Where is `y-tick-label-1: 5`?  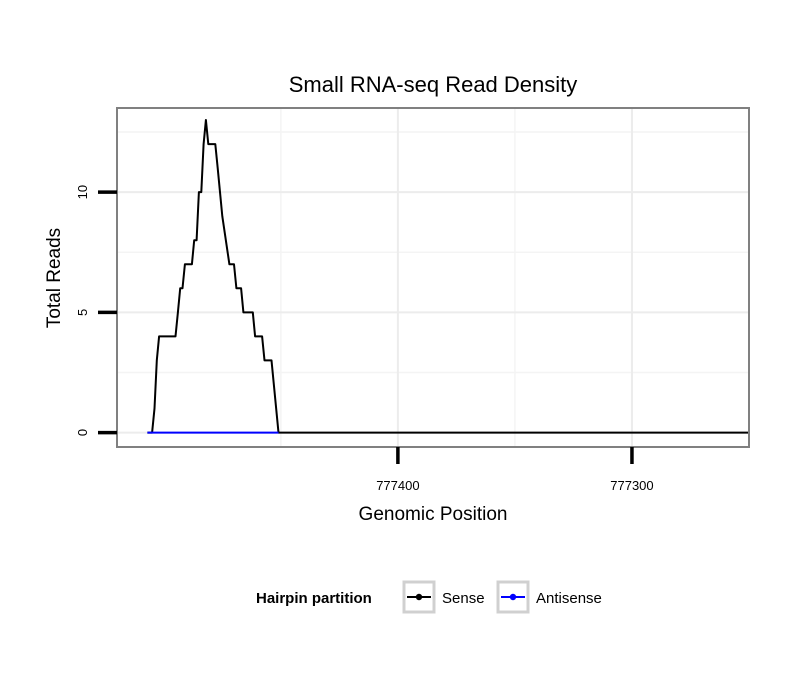 y-tick-label-1: 5 is located at coordinates (82, 312).